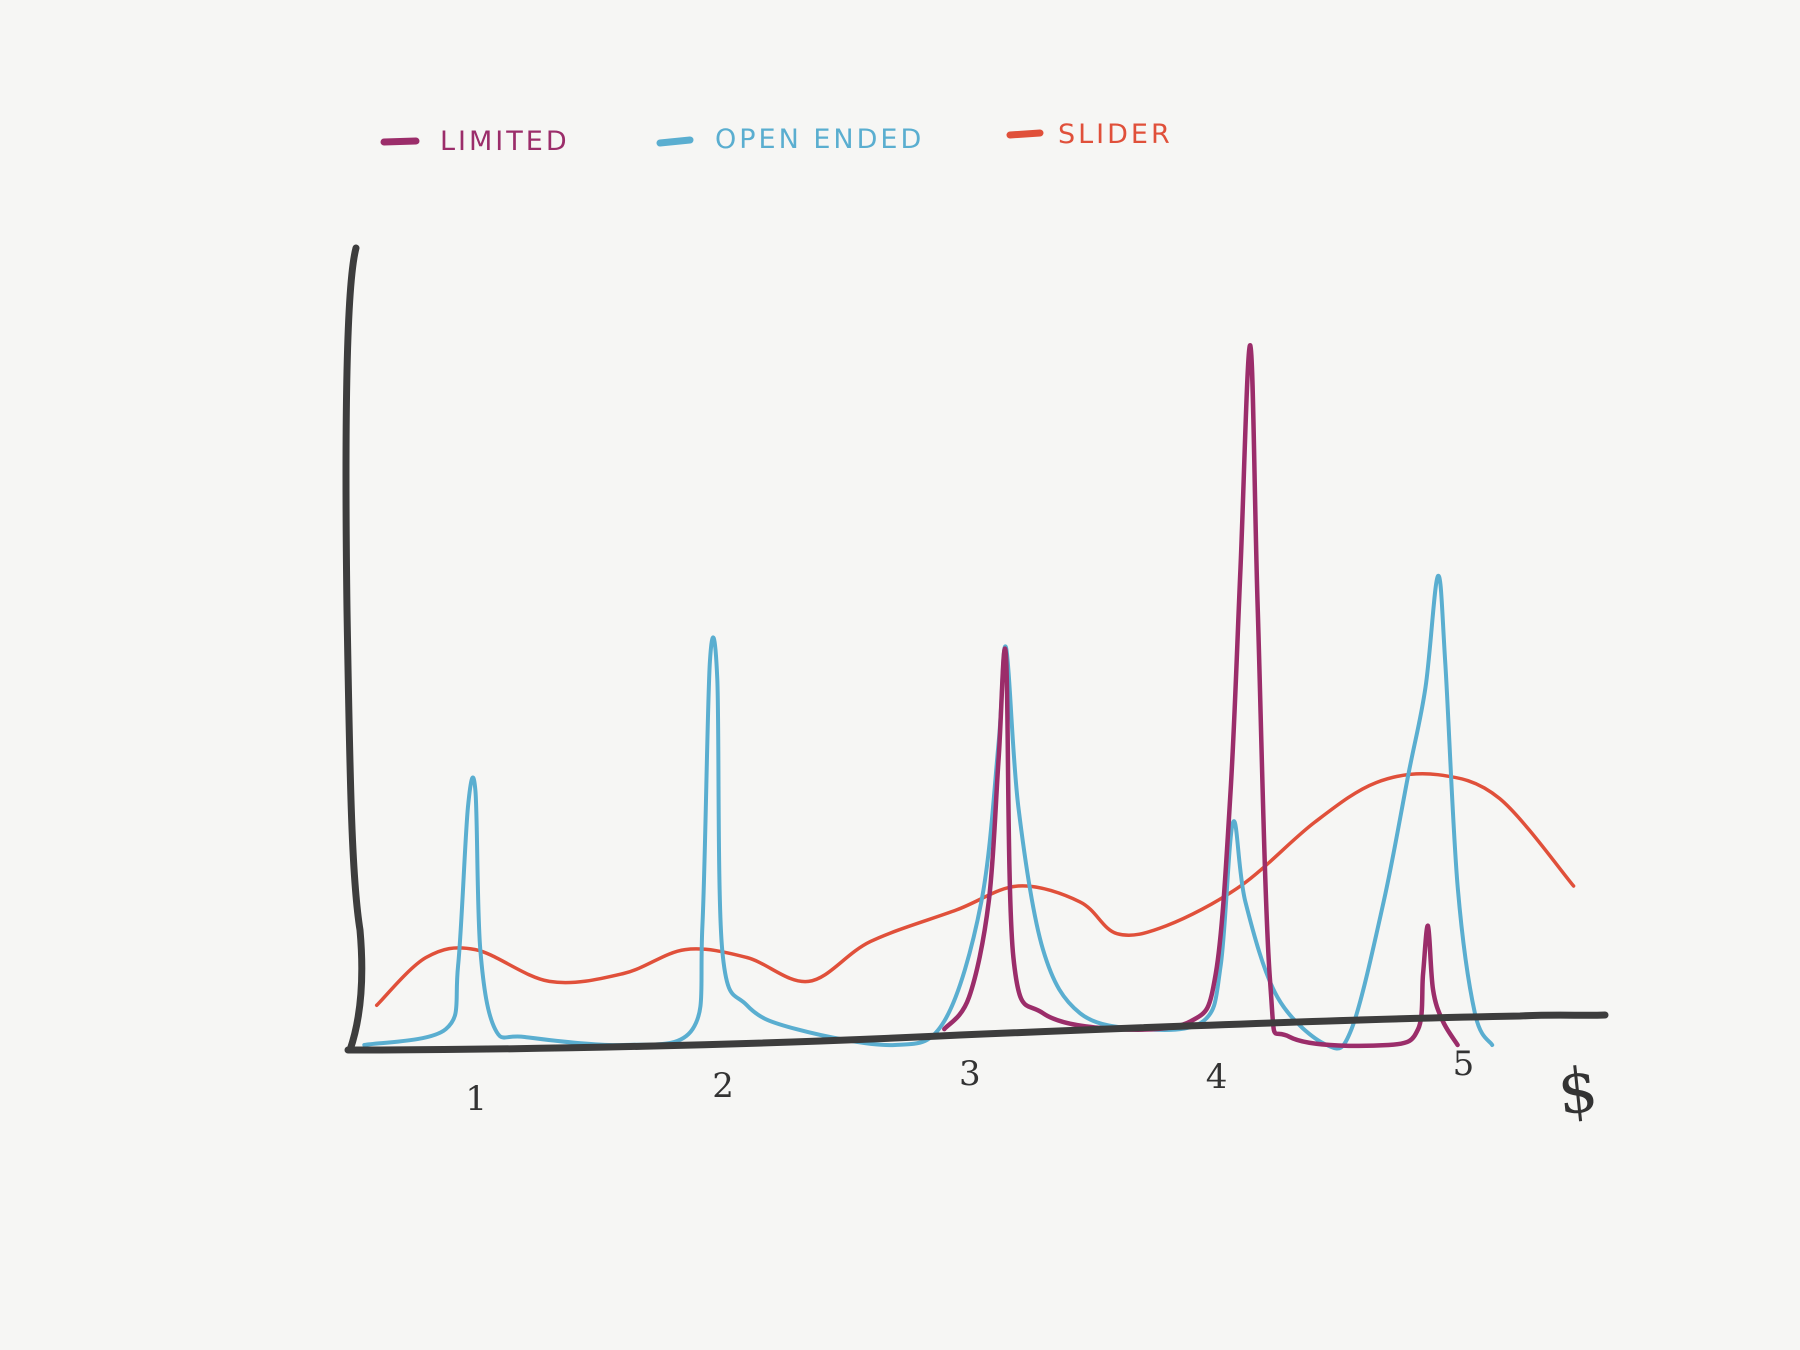 The image size is (1800, 1350). What do you see at coordinates (1025, 134) in the screenshot?
I see `legend-swatch-slider` at bounding box center [1025, 134].